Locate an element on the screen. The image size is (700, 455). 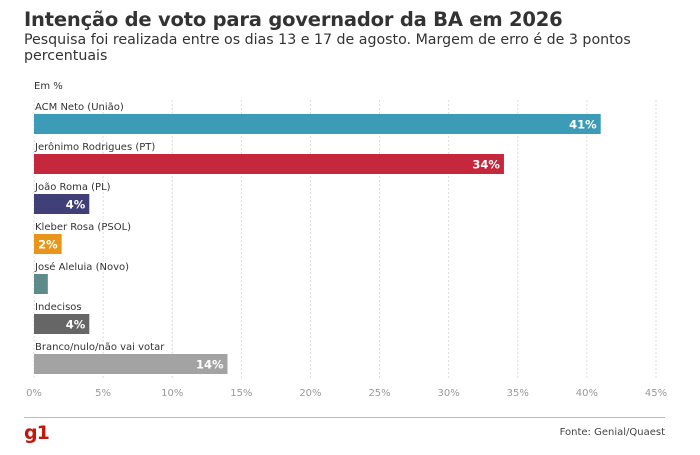
tick-label: 0% is located at coordinates (34, 393).